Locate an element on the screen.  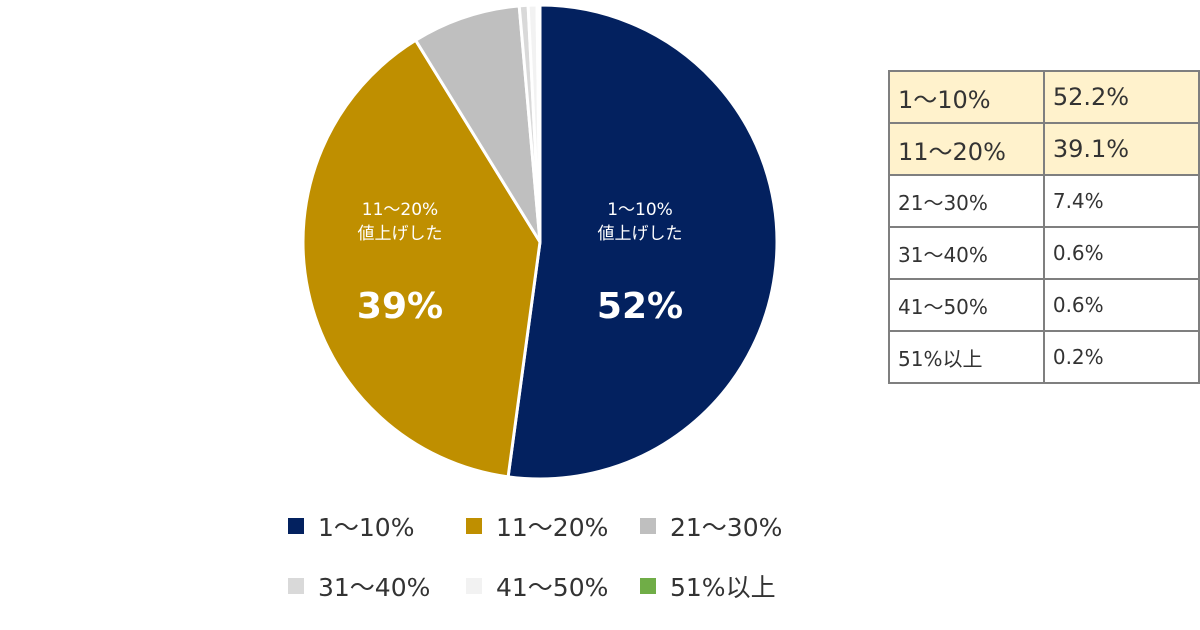
legend-label: 21〜30% is located at coordinates (726, 527).